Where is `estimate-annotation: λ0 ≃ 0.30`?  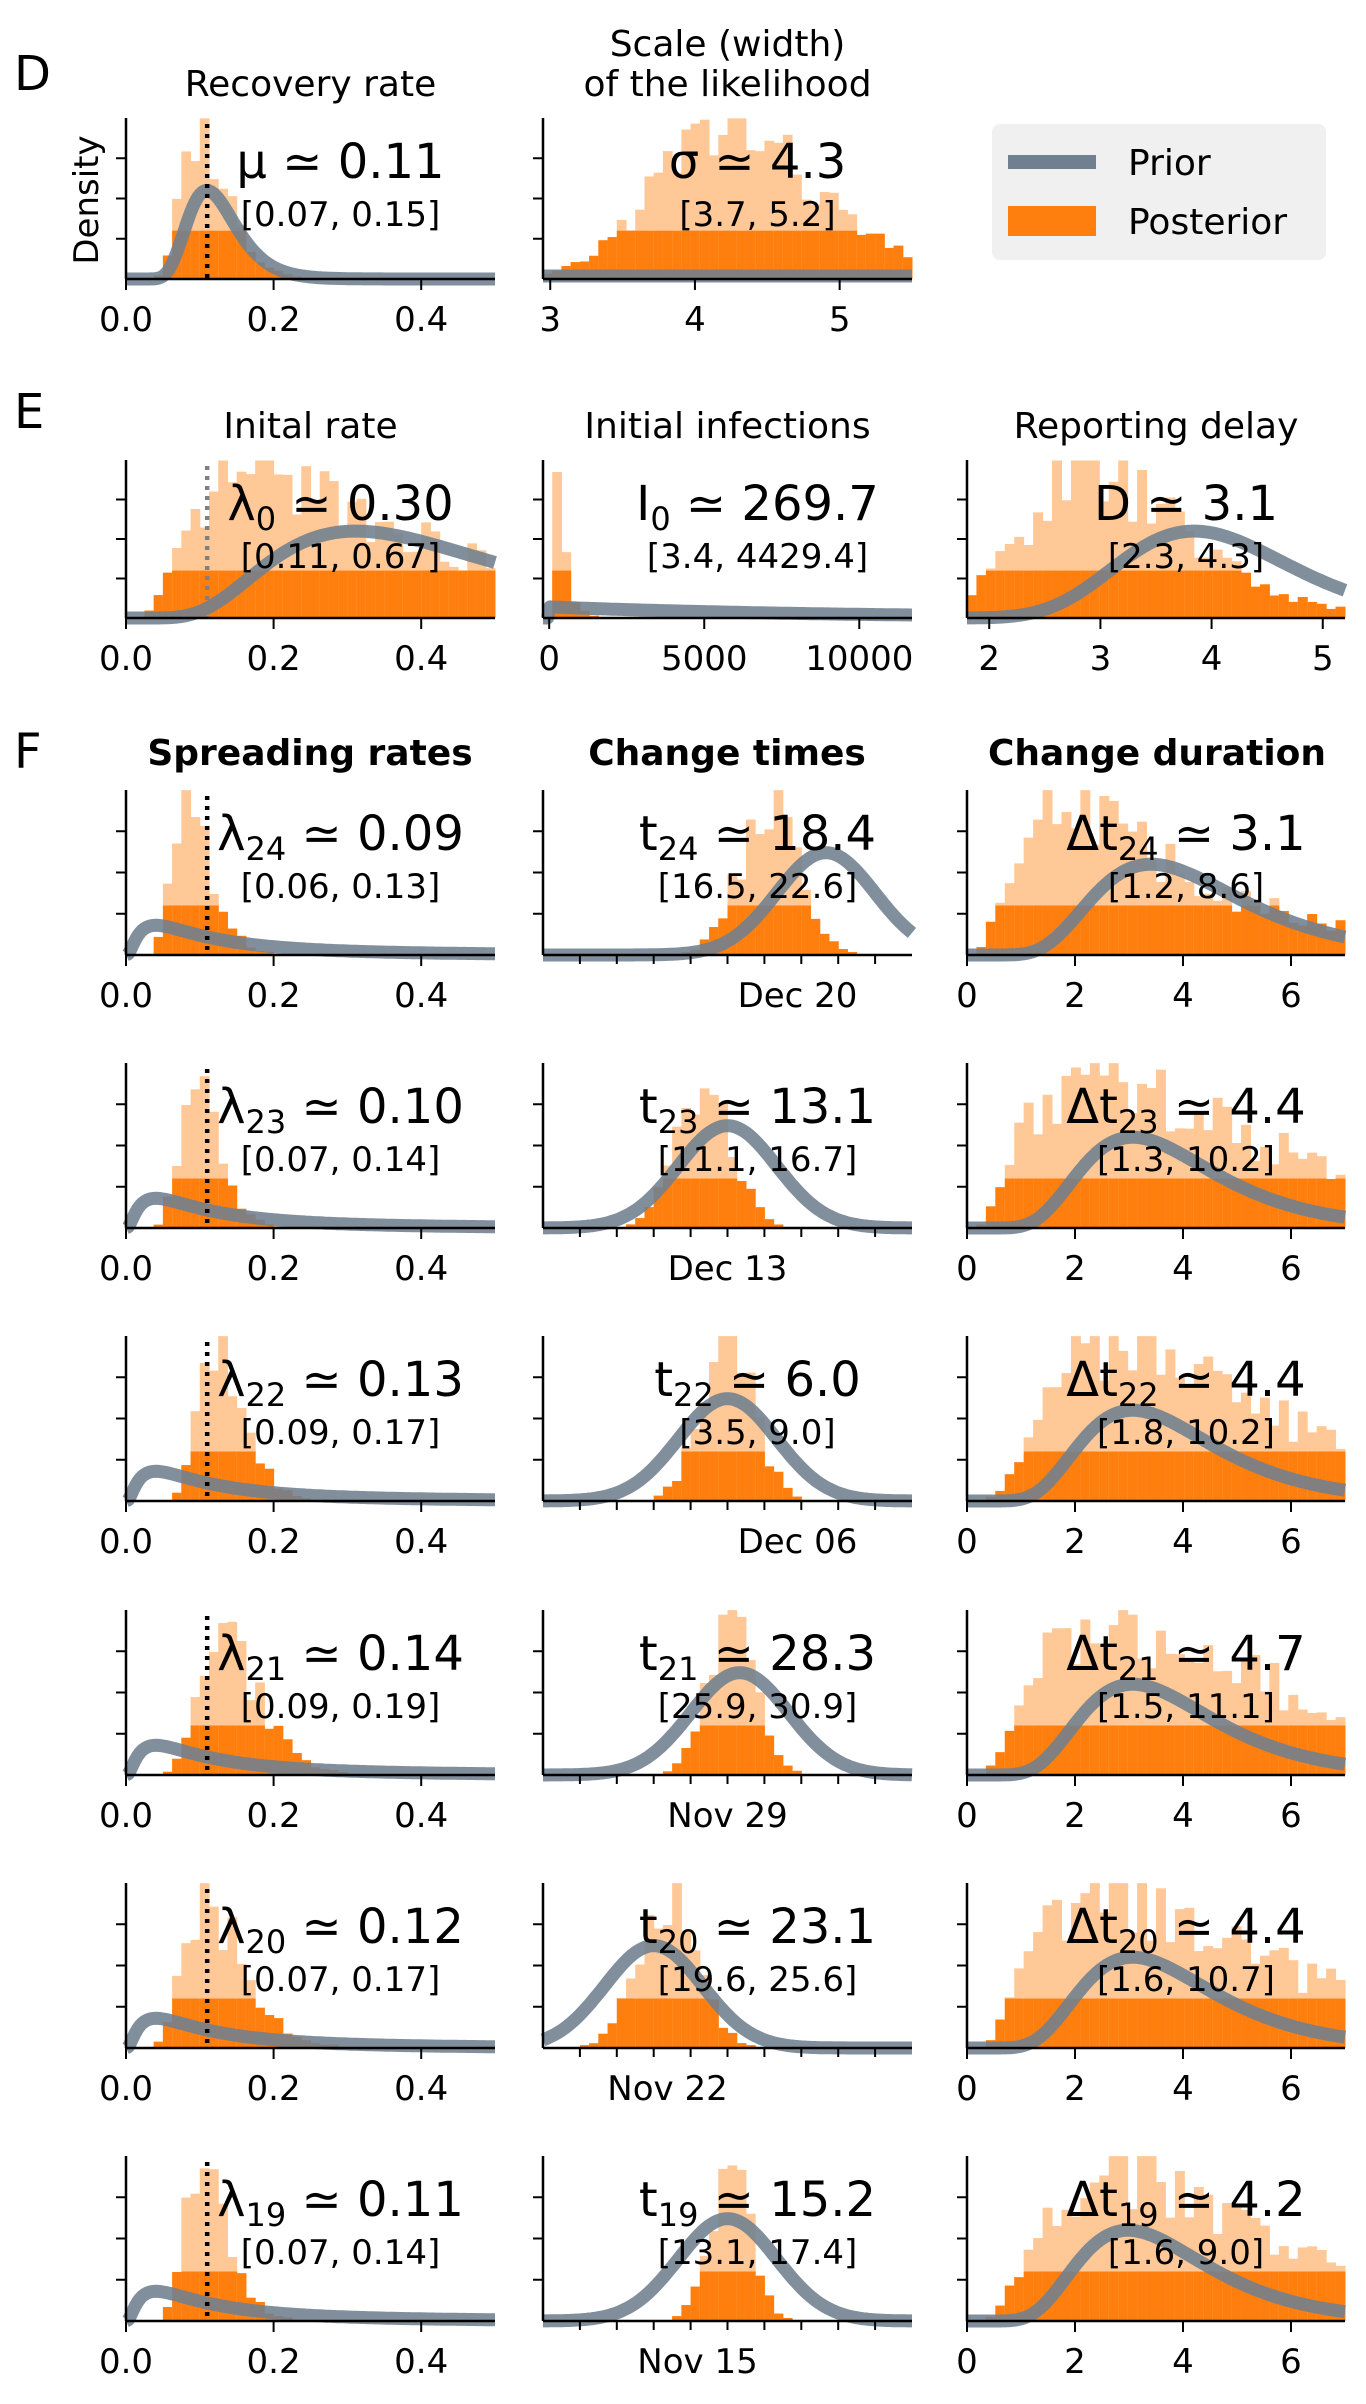 estimate-annotation: λ0 ≃ 0.30 is located at coordinates (340, 507).